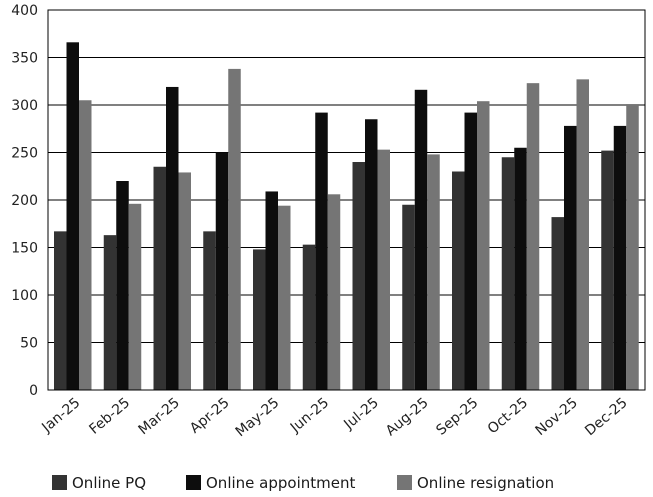 The height and width of the screenshot is (497, 653). Describe the element at coordinates (24, 106) in the screenshot. I see `y-tick-label: 300` at that location.